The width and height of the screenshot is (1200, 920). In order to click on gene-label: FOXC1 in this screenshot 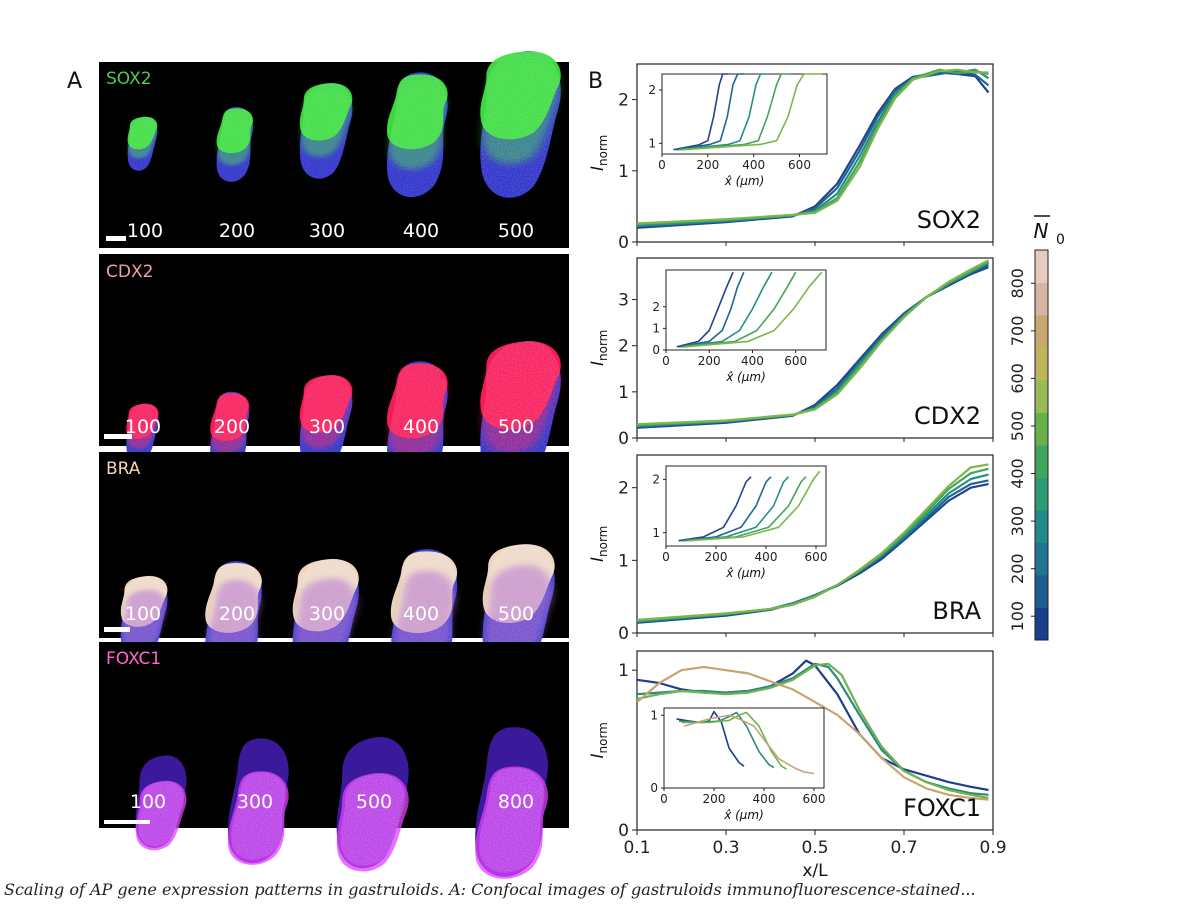, I will do `click(942, 808)`.